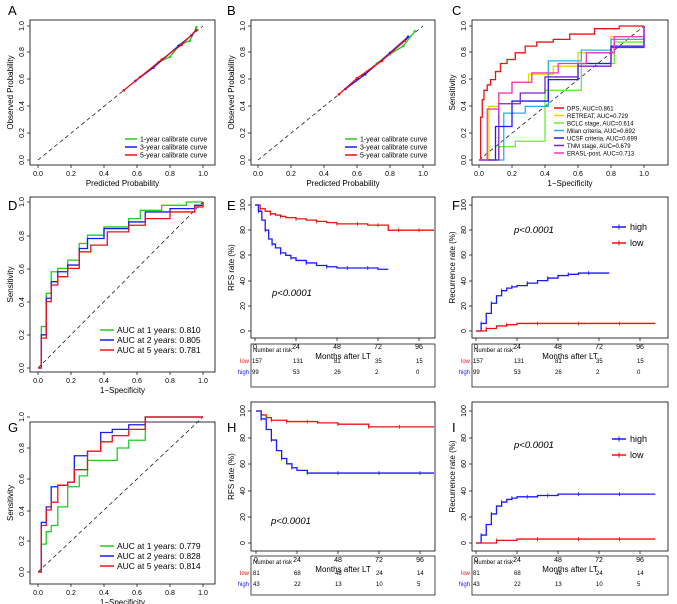 This screenshot has height=604, width=677. I want to click on risk-count: 35, so click(599, 362).